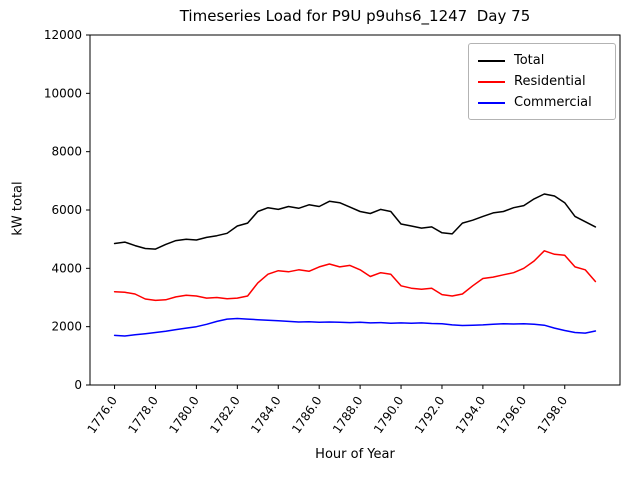 The height and width of the screenshot is (480, 640). Describe the element at coordinates (491, 81) in the screenshot. I see `legend-line-residential` at that location.